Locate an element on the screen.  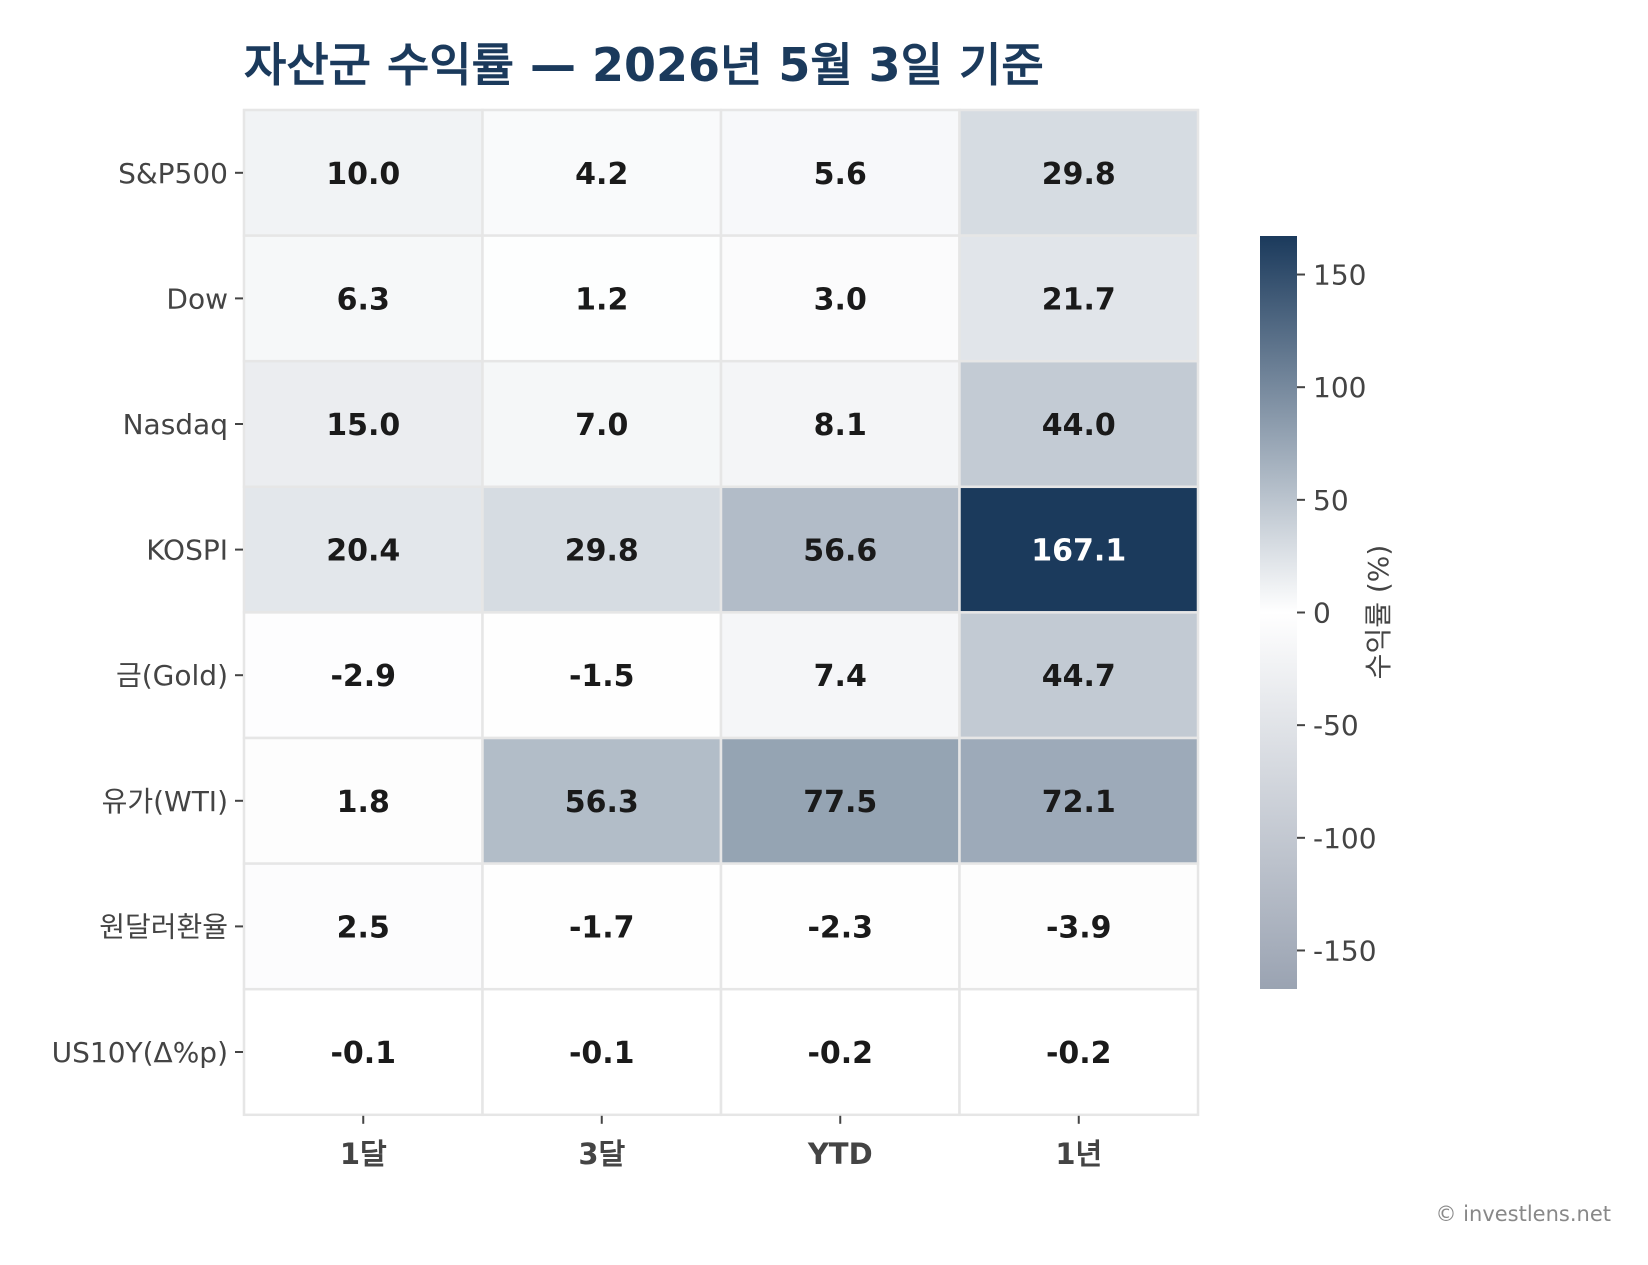
cell-value-label: 44.0 is located at coordinates (1079, 425).